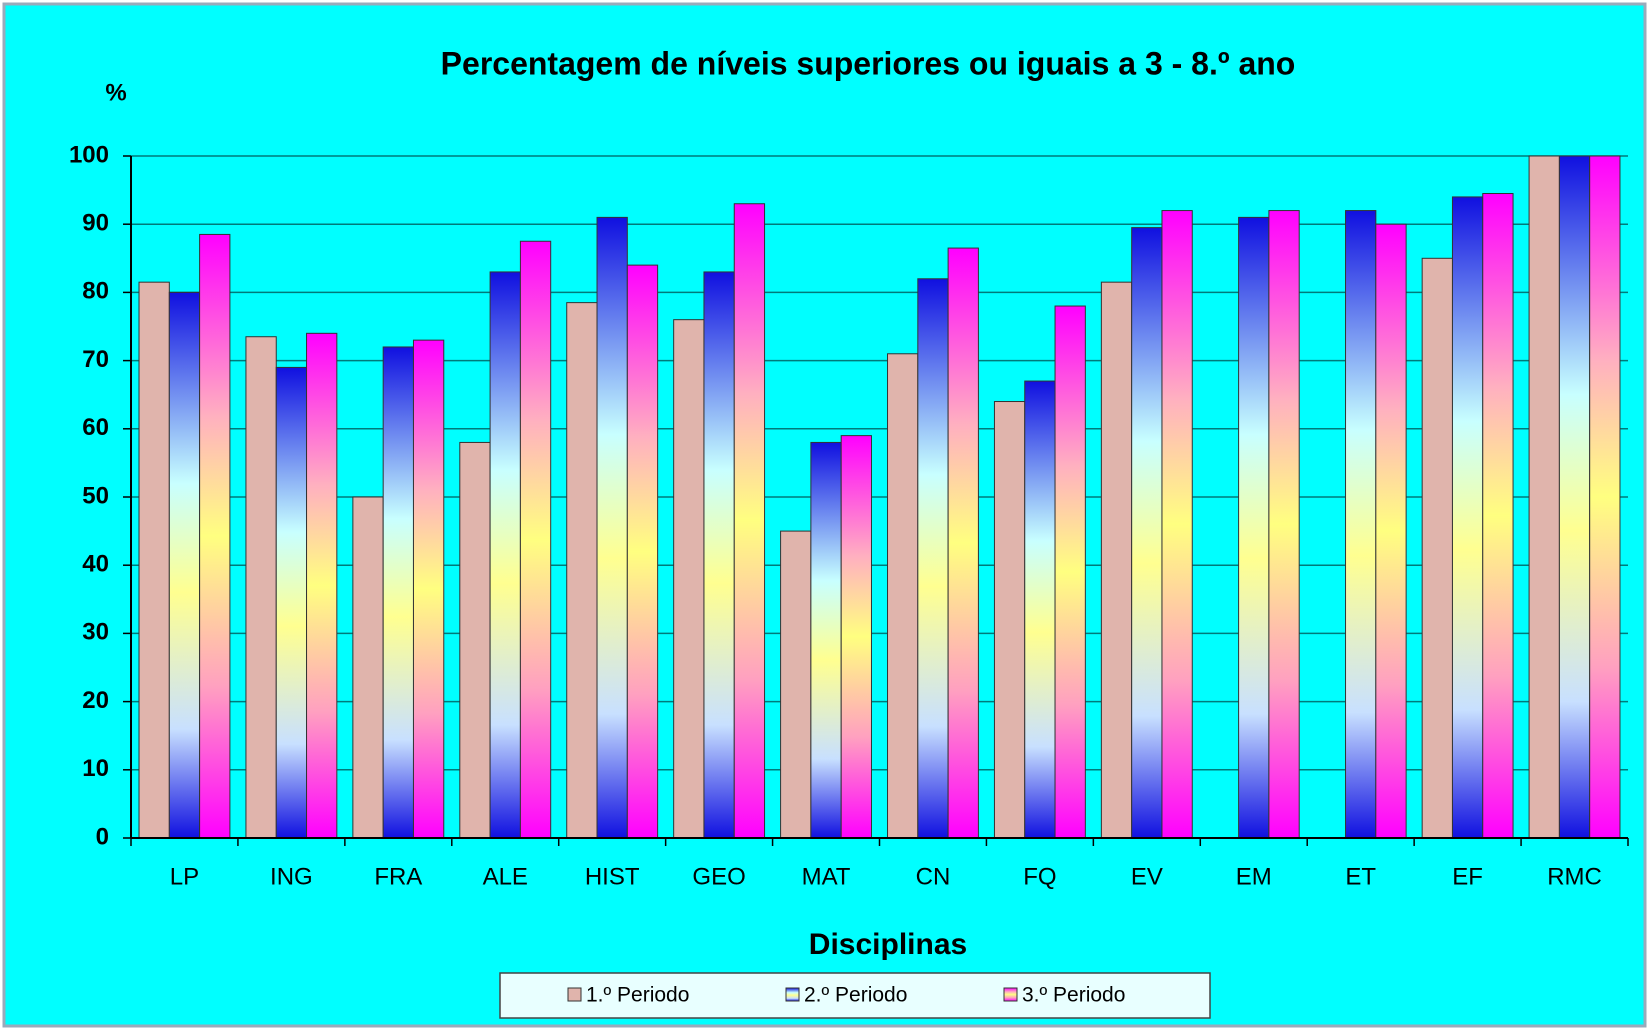 This screenshot has width=1649, height=1030. I want to click on x-tick-label: LP, so click(184, 876).